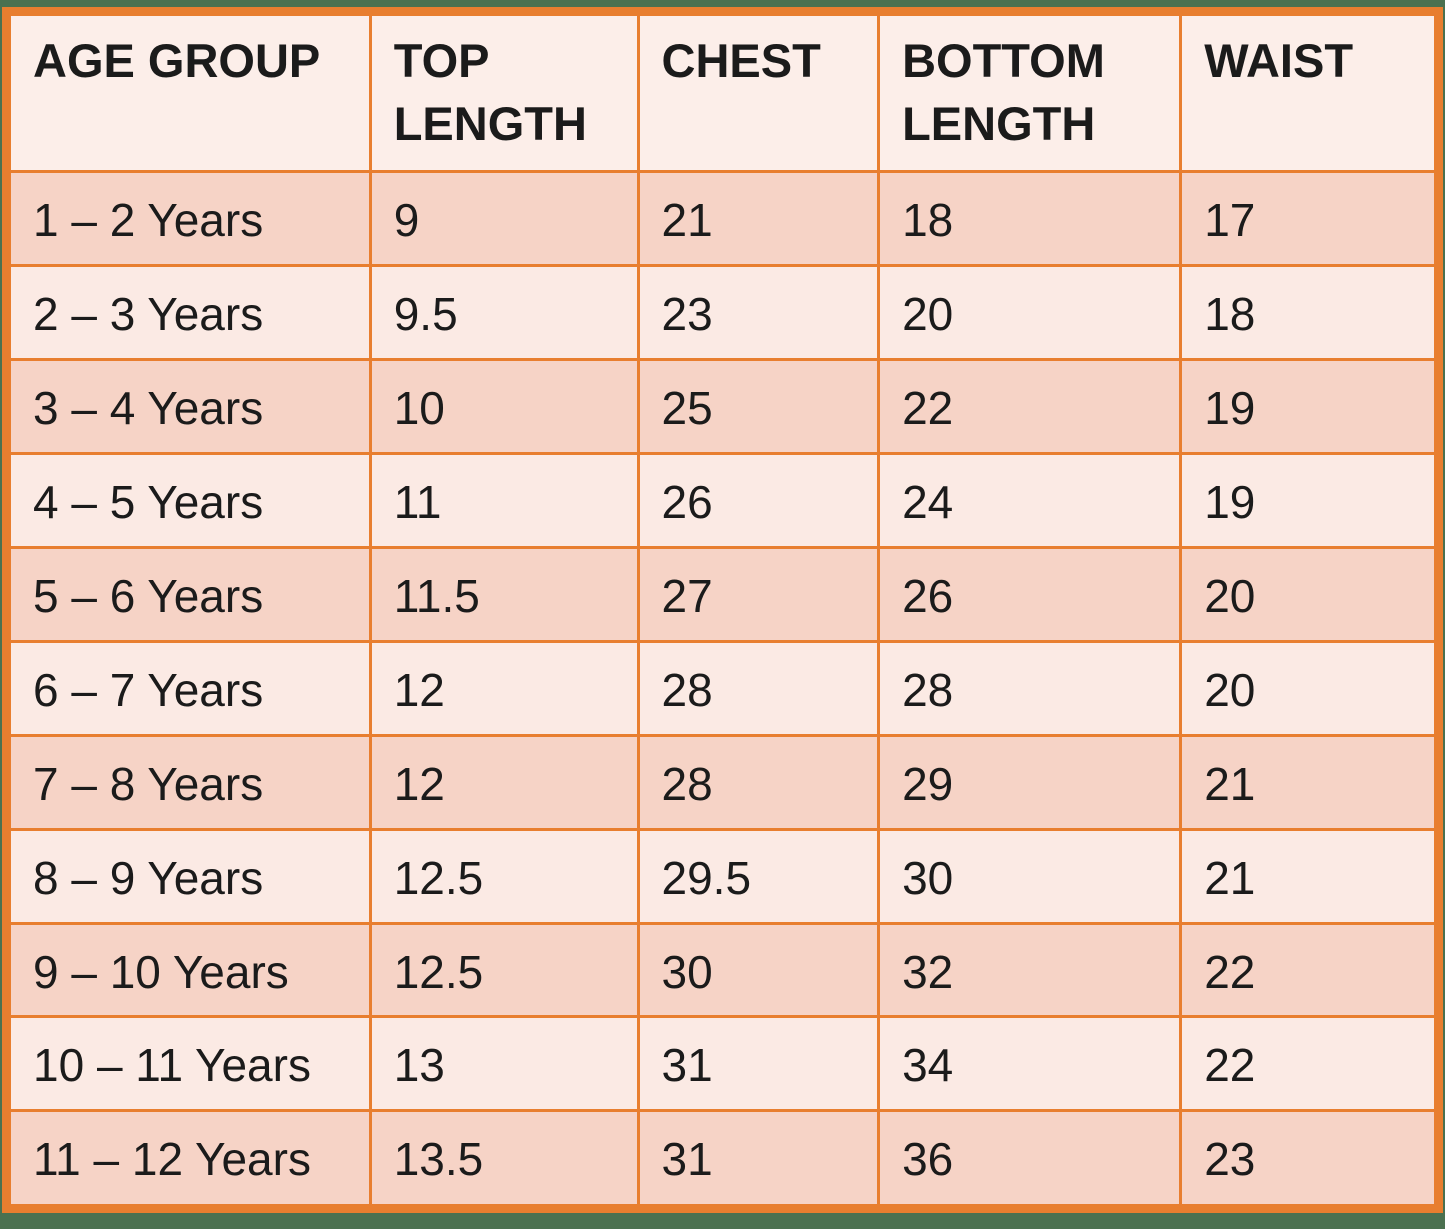 This screenshot has height=1229, width=1445. I want to click on cell-bottom-length: 18, so click(1030, 218).